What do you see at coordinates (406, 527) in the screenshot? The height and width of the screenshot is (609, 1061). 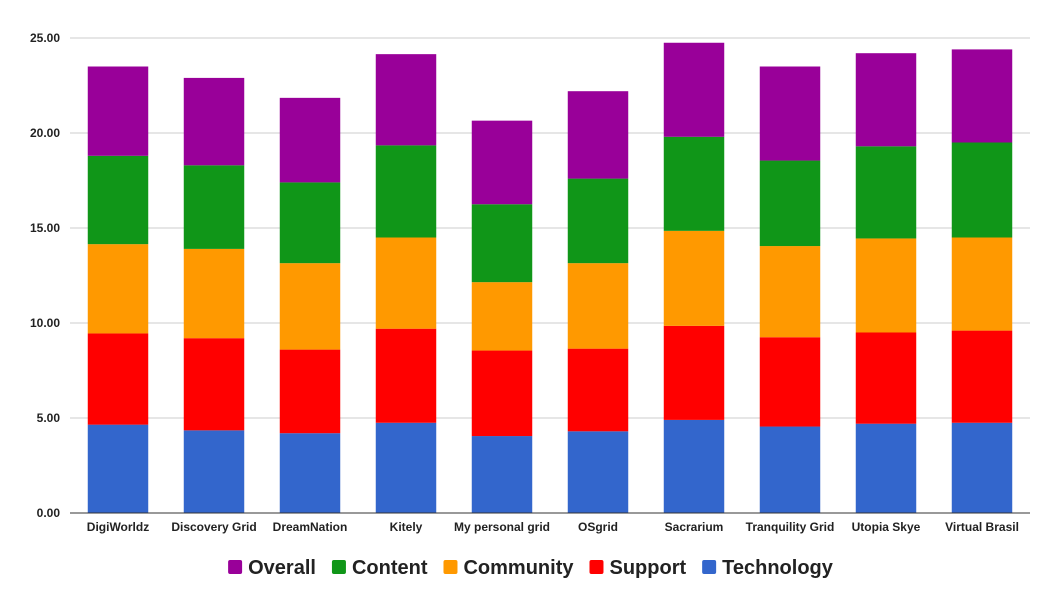 I see `x-category-label: Kitely` at bounding box center [406, 527].